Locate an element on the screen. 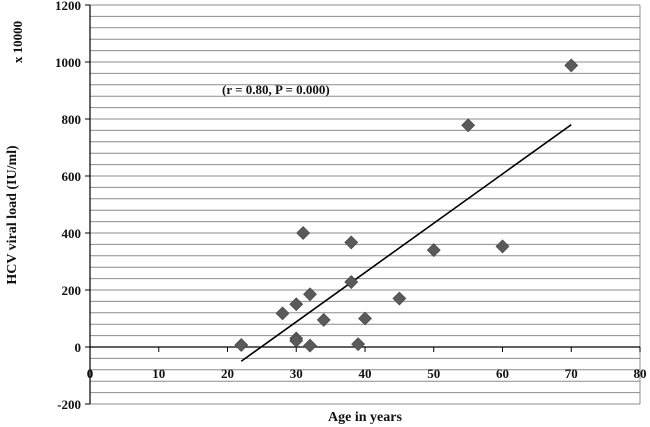  y-tick-label: -200 is located at coordinates (69, 404).